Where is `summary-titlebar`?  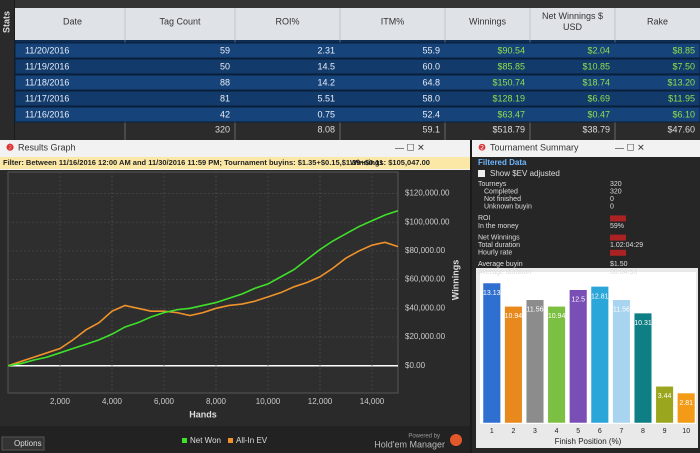
summary-titlebar is located at coordinates (586, 148).